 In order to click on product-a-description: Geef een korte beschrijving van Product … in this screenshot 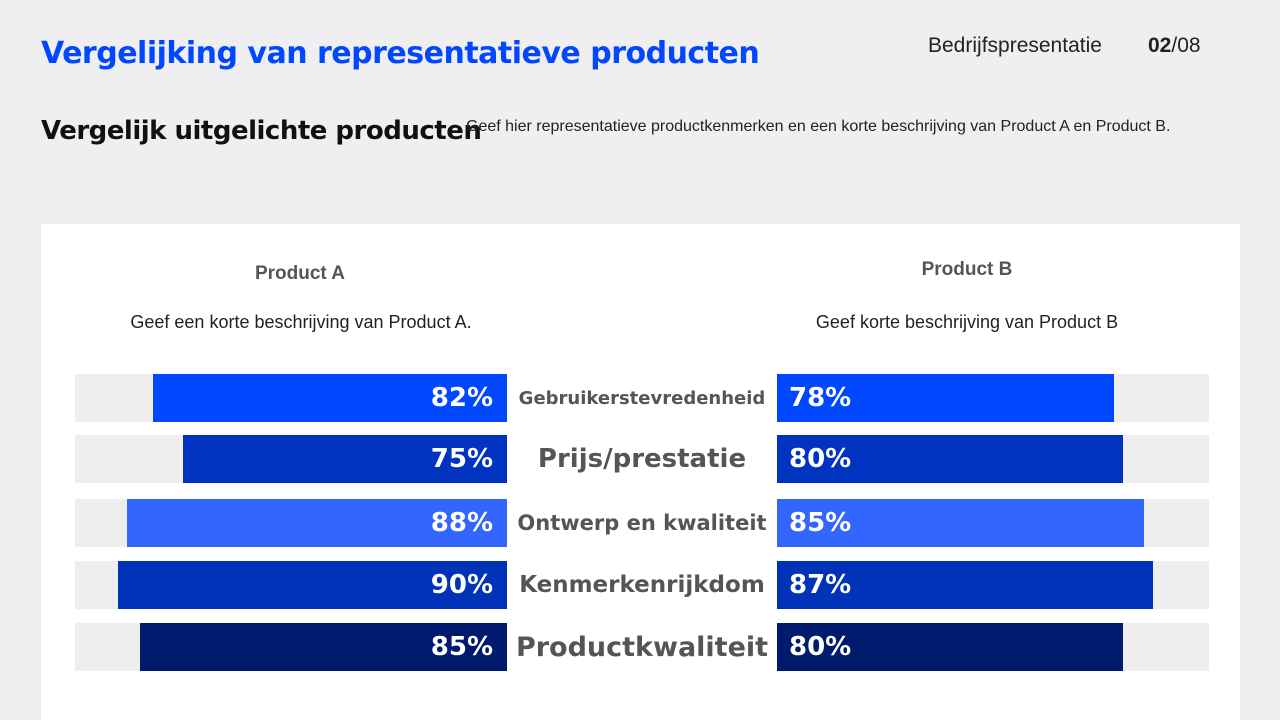, I will do `click(301, 322)`.